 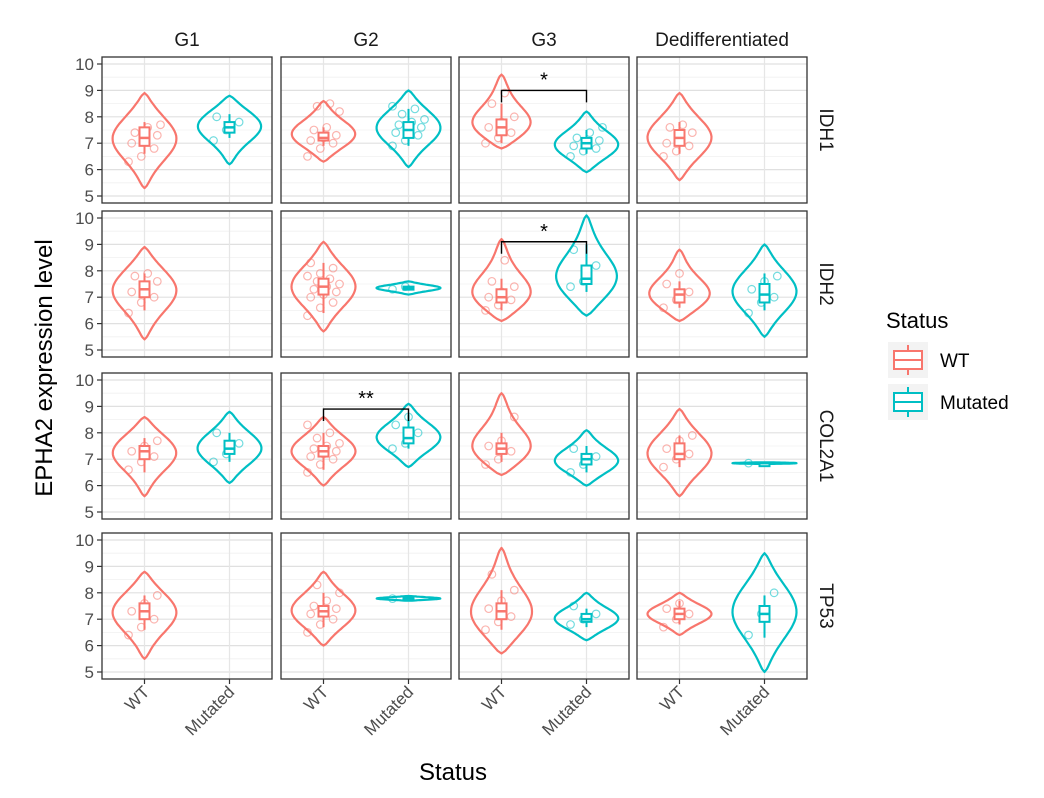 What do you see at coordinates (365, 40) in the screenshot?
I see `column-strip-g2: G2` at bounding box center [365, 40].